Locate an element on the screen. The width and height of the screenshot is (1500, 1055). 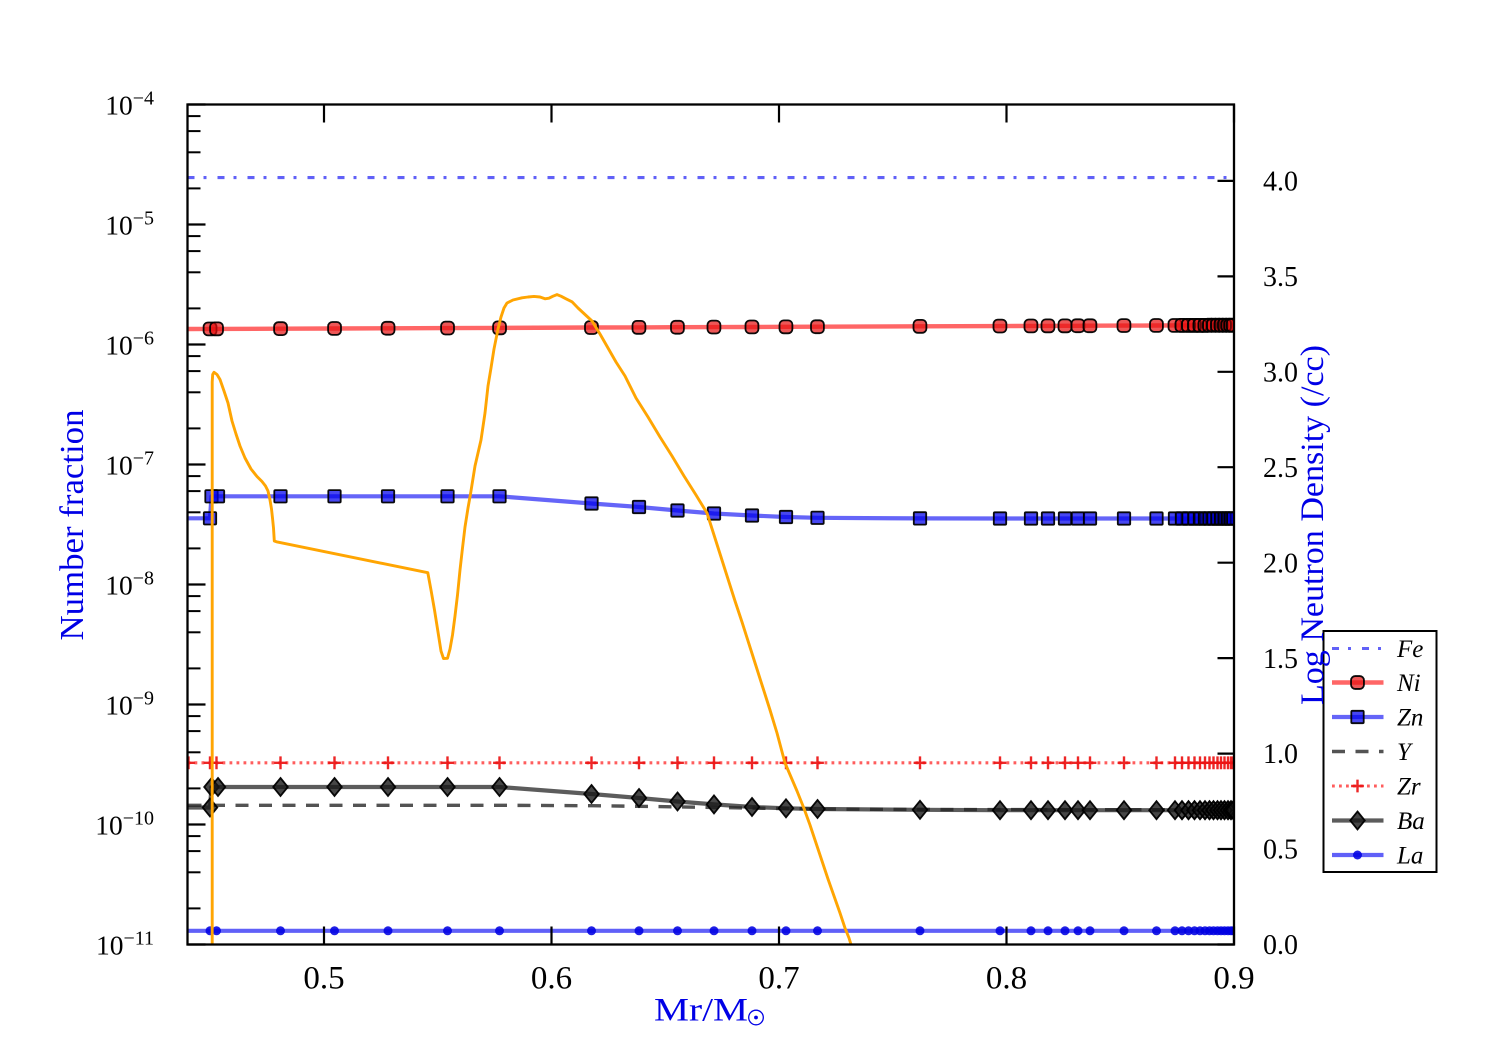
svg-text: 1.0 is located at coordinates (1280, 754).